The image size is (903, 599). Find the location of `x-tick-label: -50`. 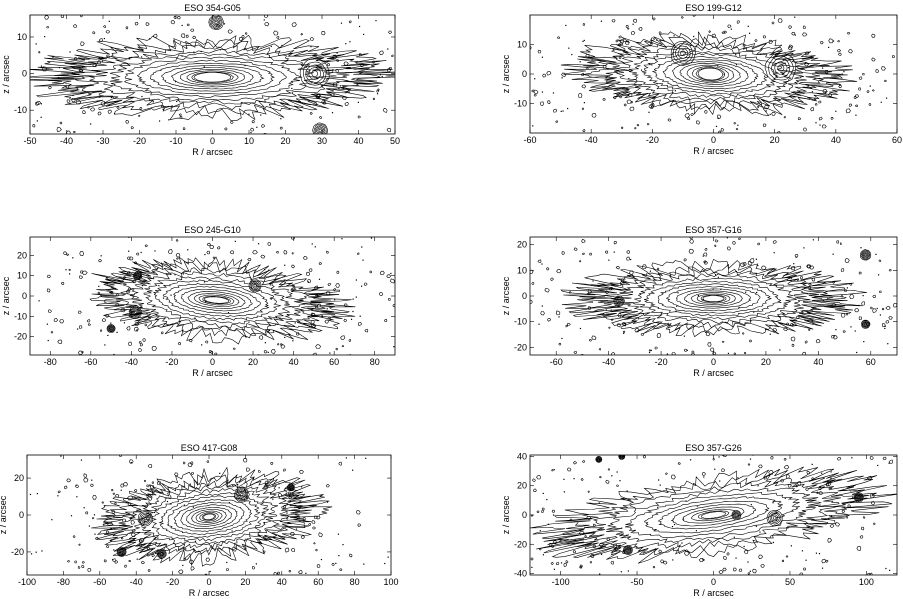

x-tick-label: -50 is located at coordinates (637, 582).